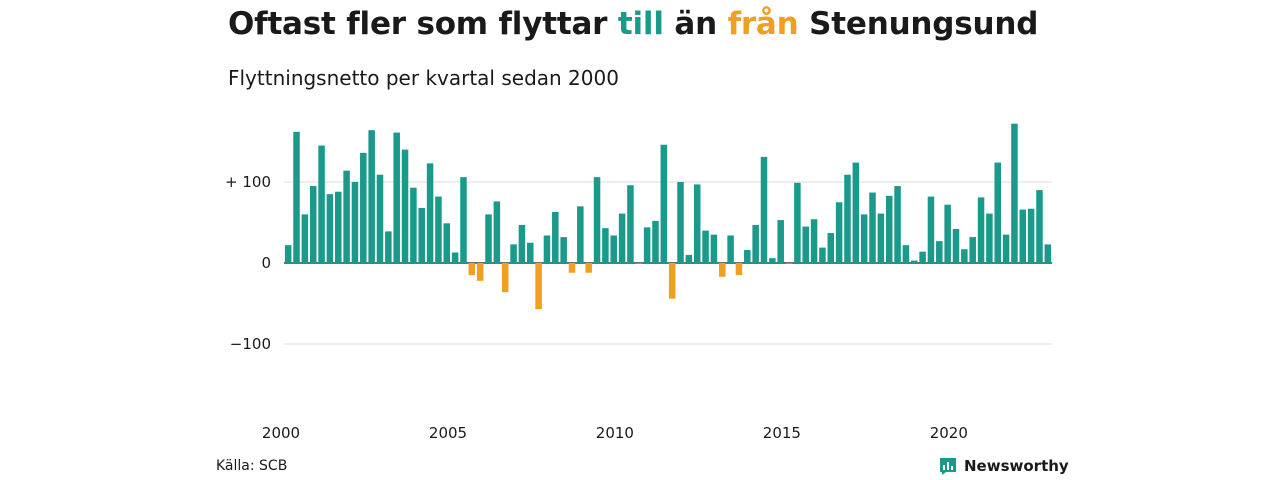  Describe the element at coordinates (918, 24) in the screenshot. I see `title-part-5: Stenungsund` at that location.